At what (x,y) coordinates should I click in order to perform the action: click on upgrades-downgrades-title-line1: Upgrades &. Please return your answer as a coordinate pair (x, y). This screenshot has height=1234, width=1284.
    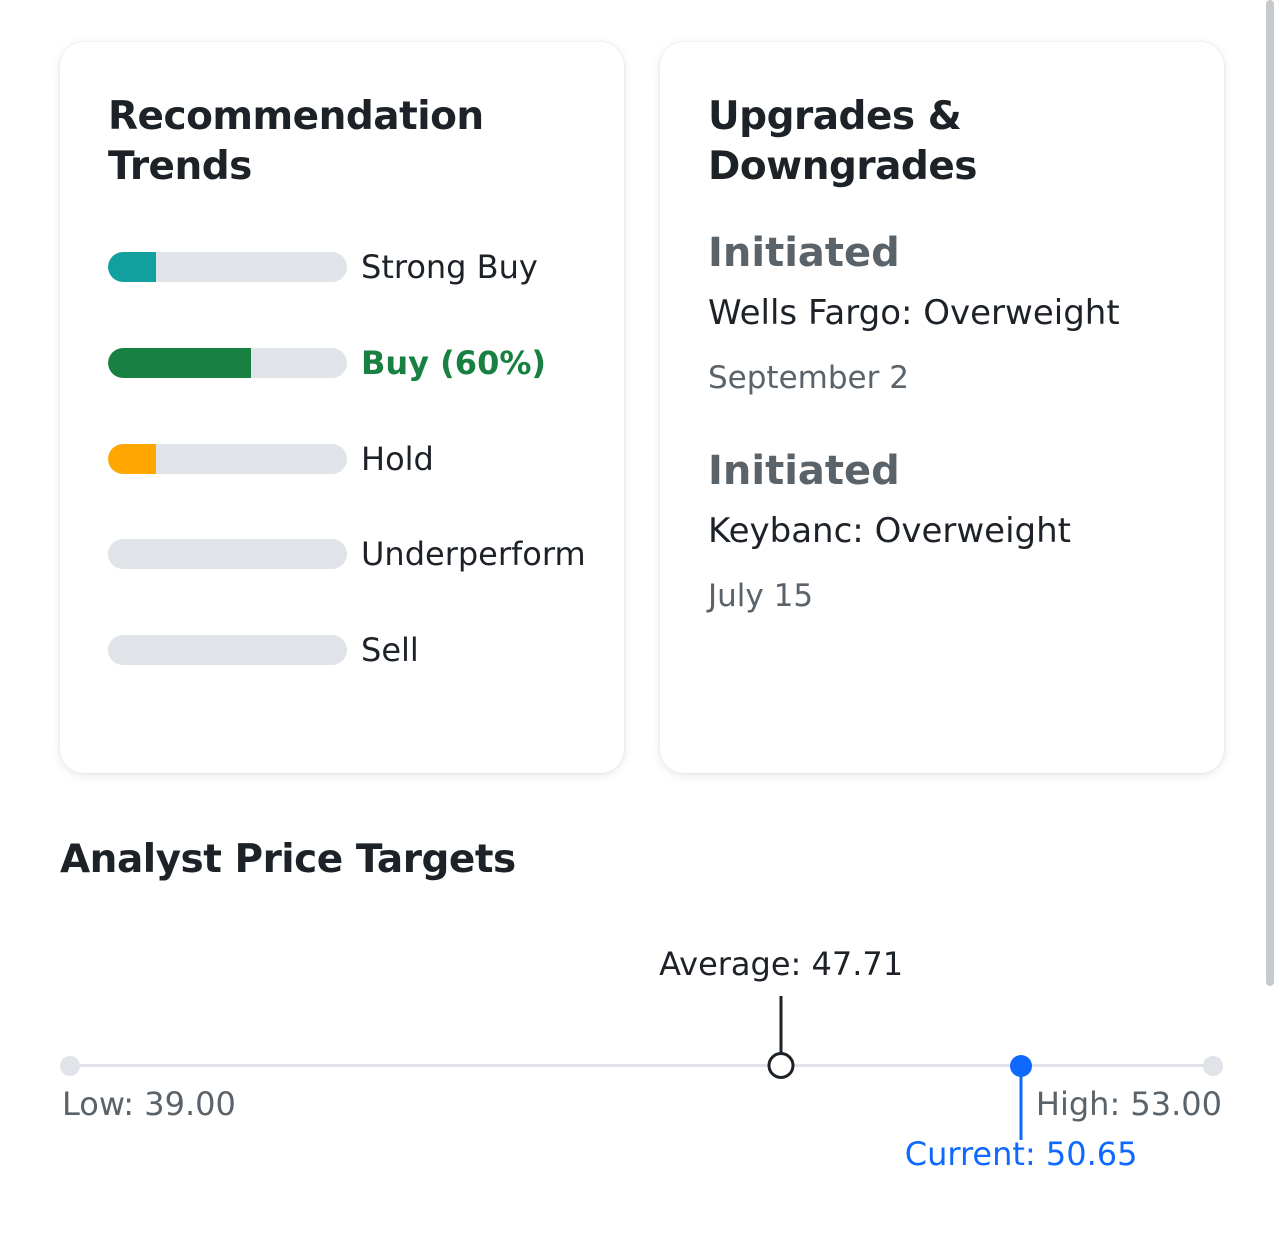
    Looking at the image, I should click on (835, 116).